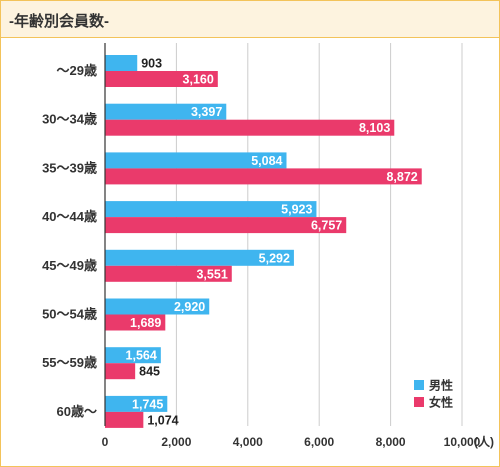 The width and height of the screenshot is (500, 467). Describe the element at coordinates (69, 216) in the screenshot. I see `category-label: 40〜44歳` at that location.